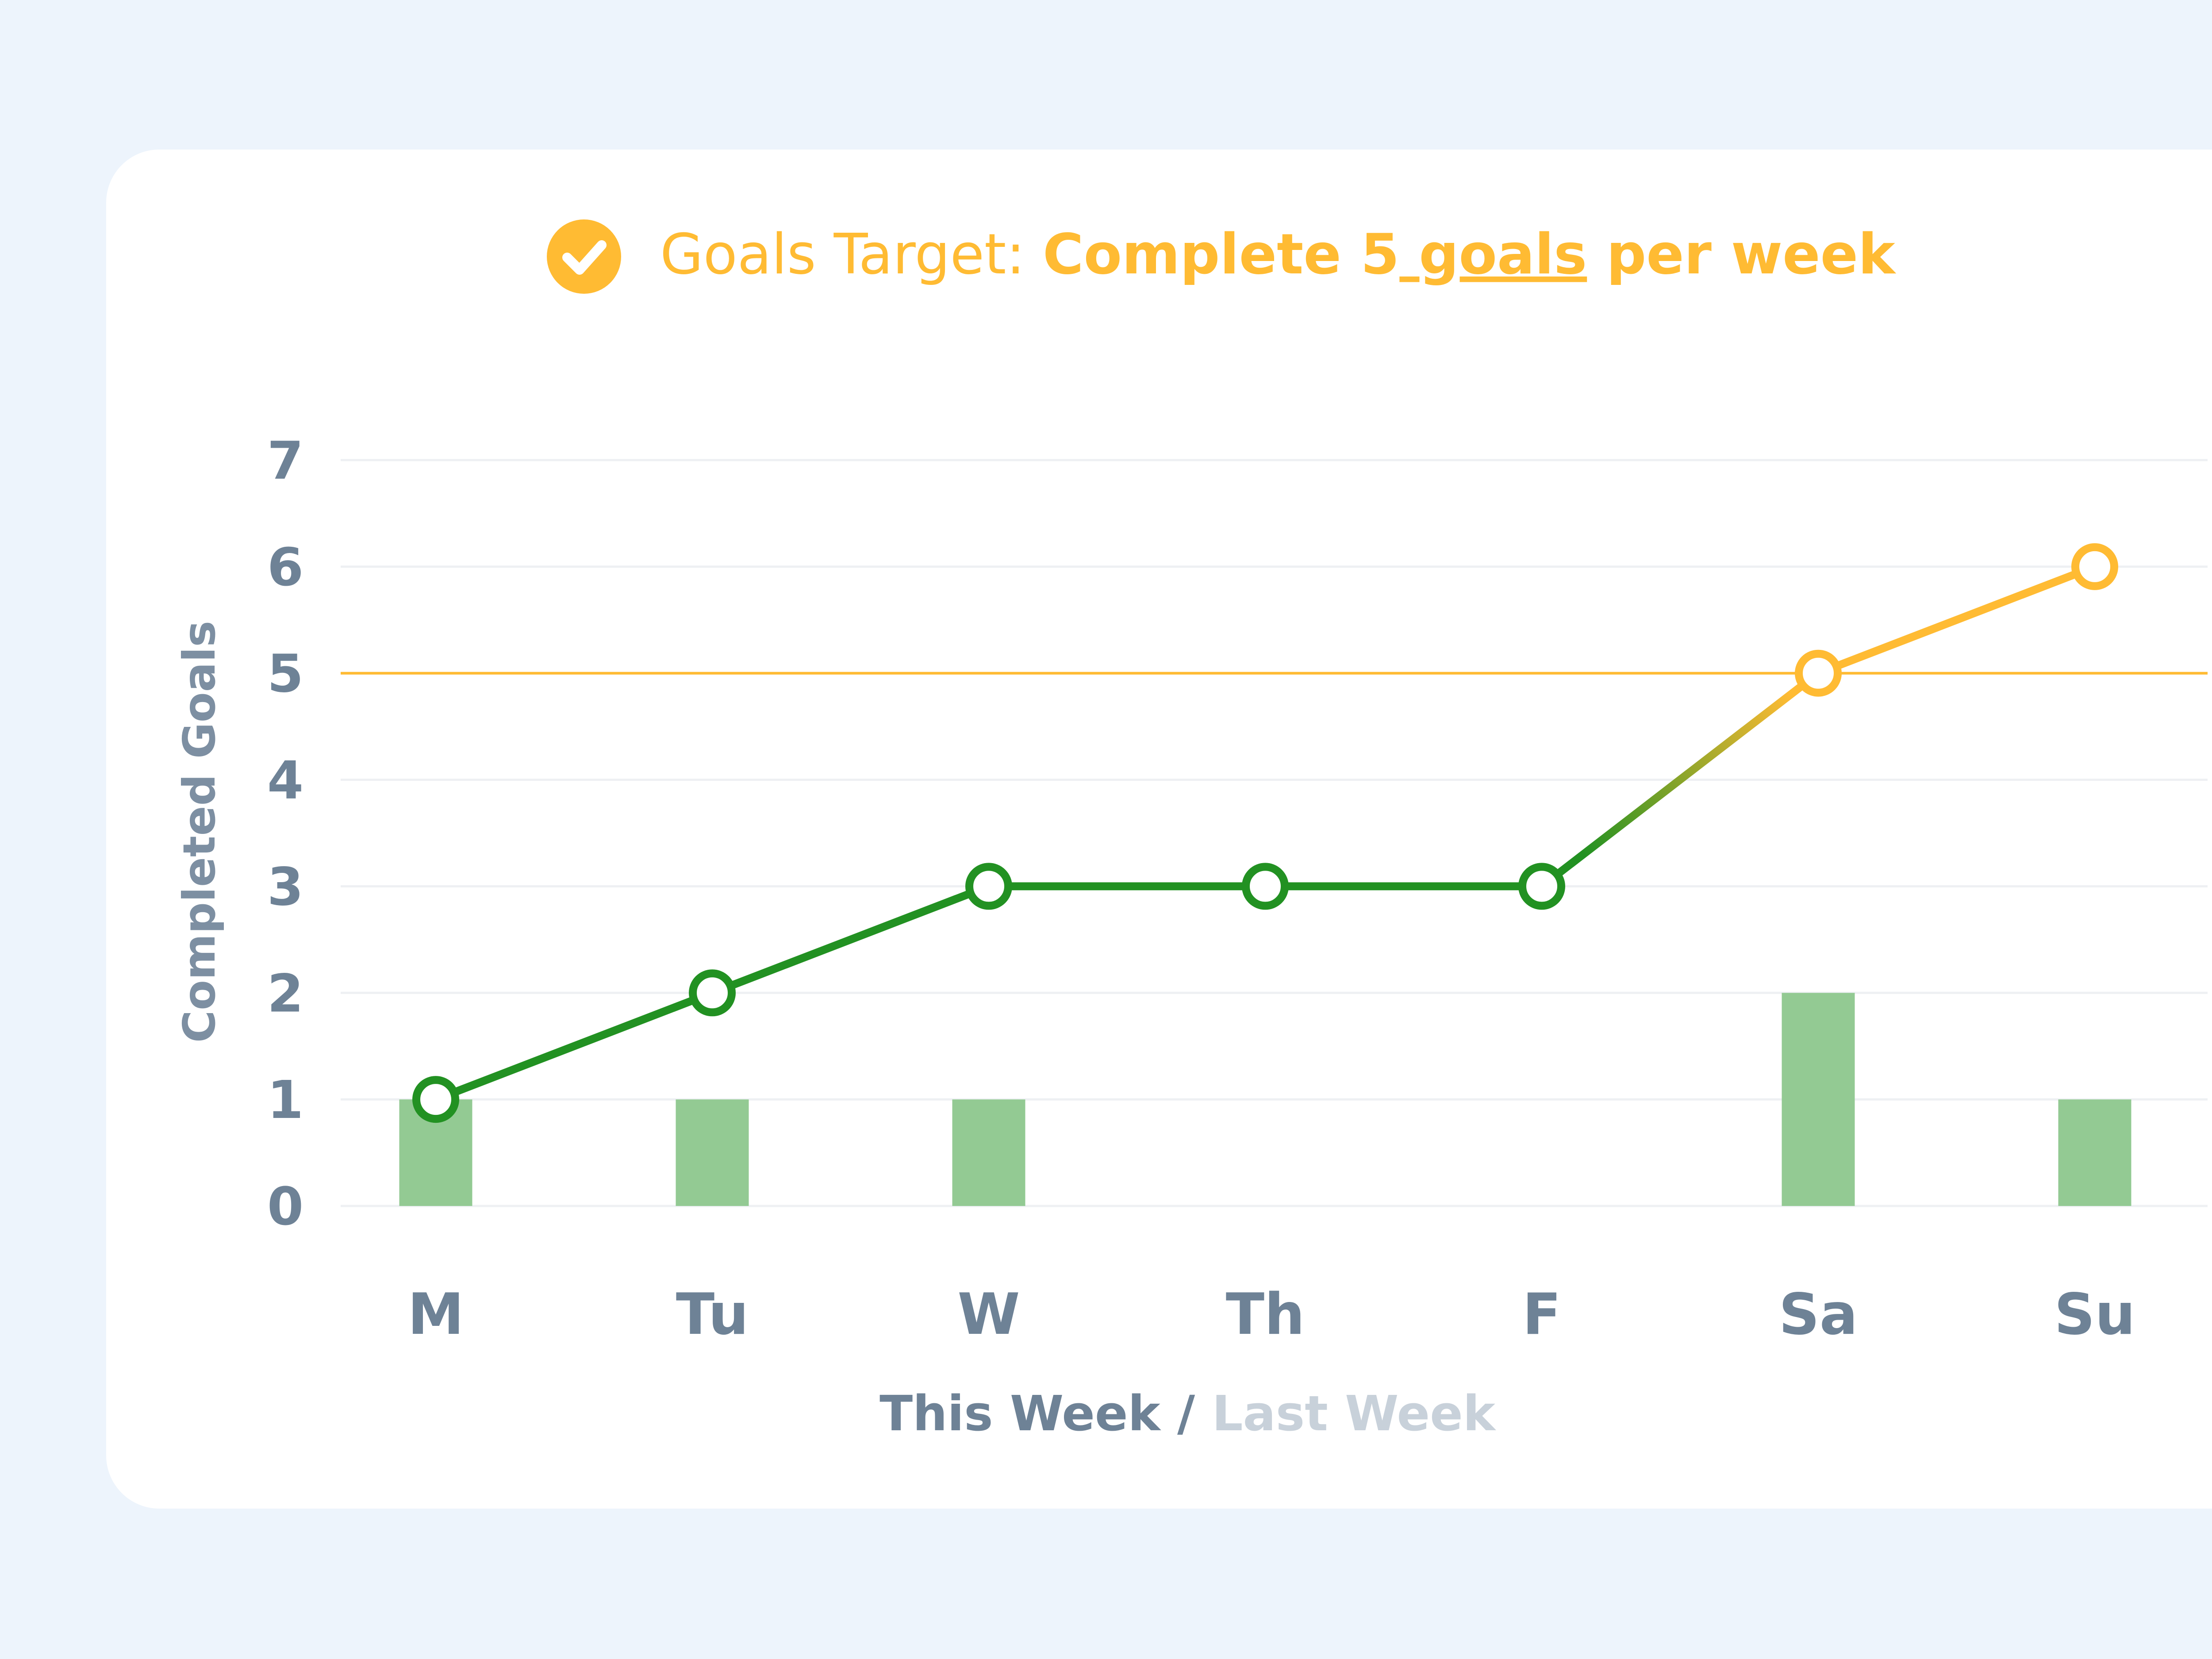  I want to click on x-tick-label-Th: Th, so click(1266, 1315).